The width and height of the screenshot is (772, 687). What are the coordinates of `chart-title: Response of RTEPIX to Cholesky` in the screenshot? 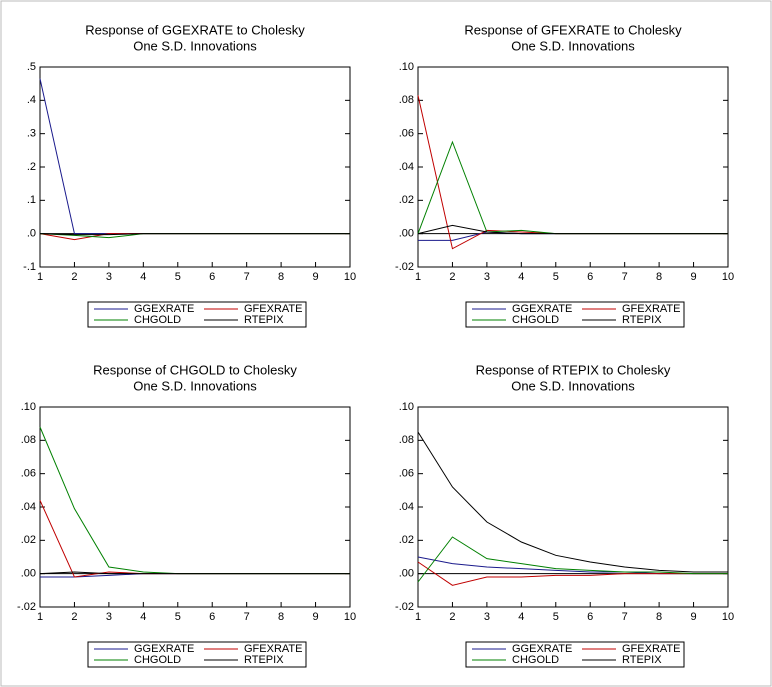 It's located at (573, 369).